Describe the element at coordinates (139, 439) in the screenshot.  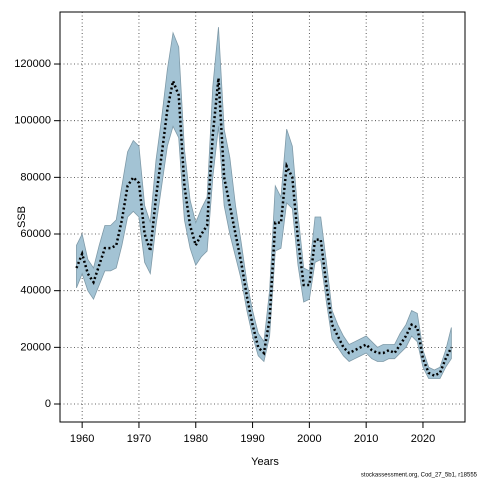
I see `x-tick-label: 1970` at that location.